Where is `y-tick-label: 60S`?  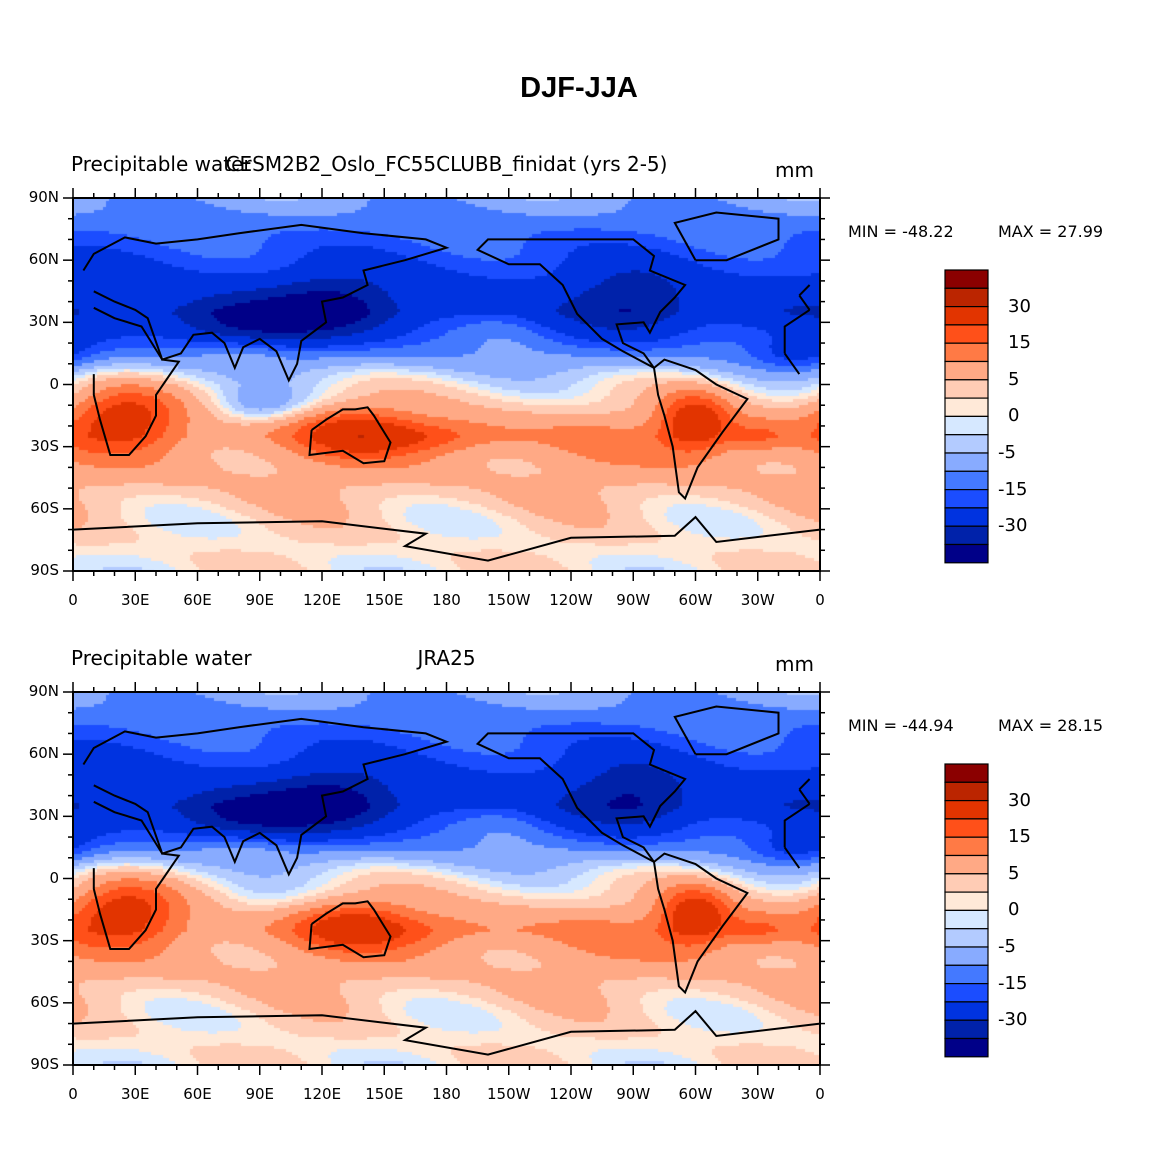 y-tick-label: 60S is located at coordinates (44, 507).